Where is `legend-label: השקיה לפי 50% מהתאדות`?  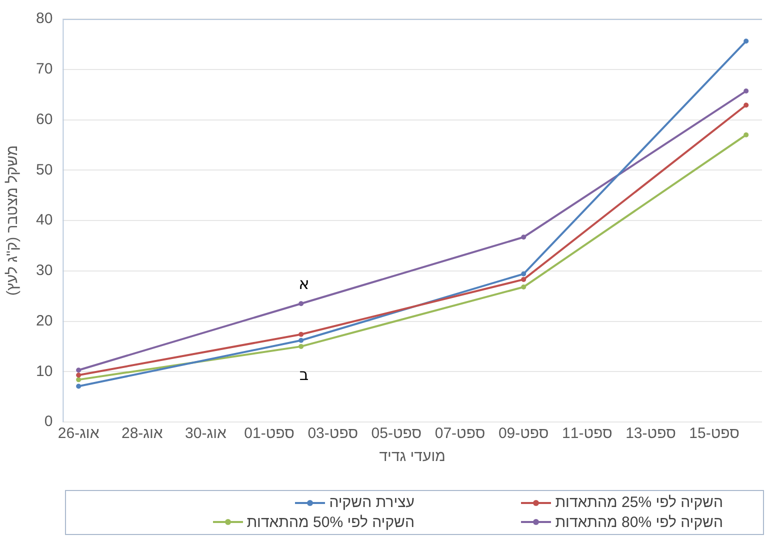
legend-label: השקיה לפי 50% מהתאדות is located at coordinates (330, 522).